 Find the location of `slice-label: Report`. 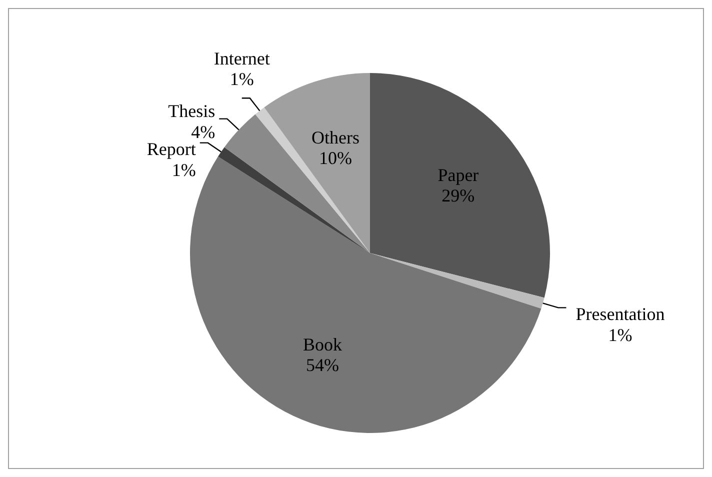

slice-label: Report is located at coordinates (171, 149).